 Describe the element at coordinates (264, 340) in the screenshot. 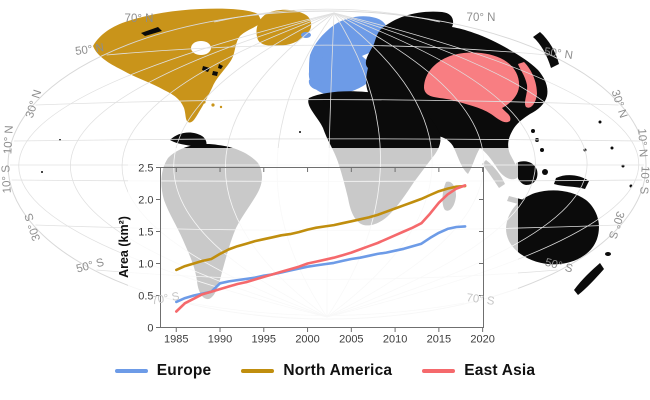

I see `x-tick-label: 1995` at that location.